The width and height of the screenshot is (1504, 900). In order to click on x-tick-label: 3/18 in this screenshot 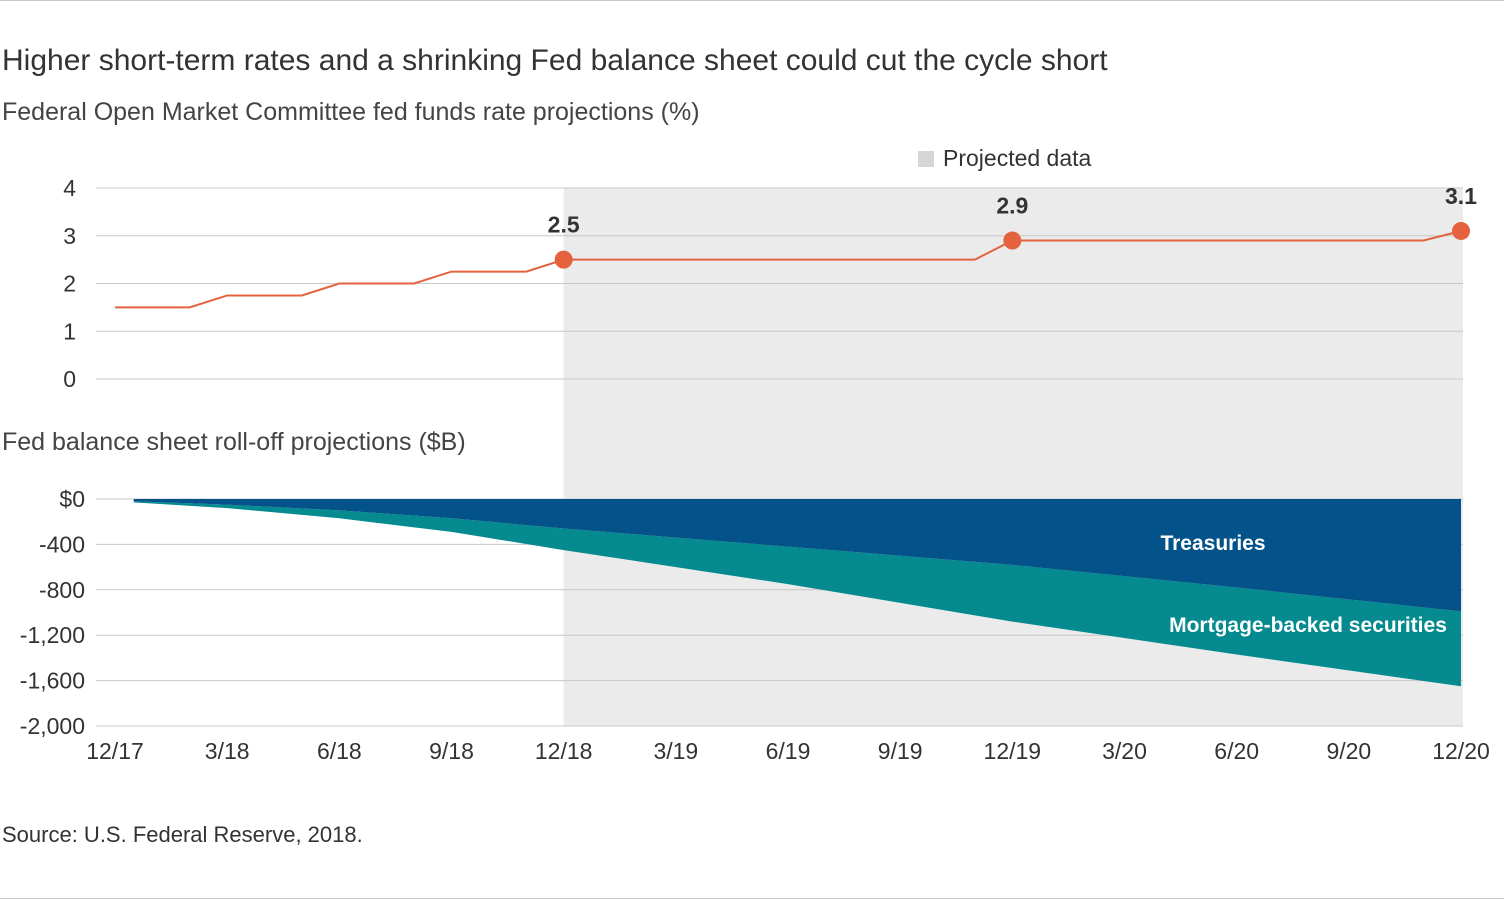, I will do `click(227, 751)`.